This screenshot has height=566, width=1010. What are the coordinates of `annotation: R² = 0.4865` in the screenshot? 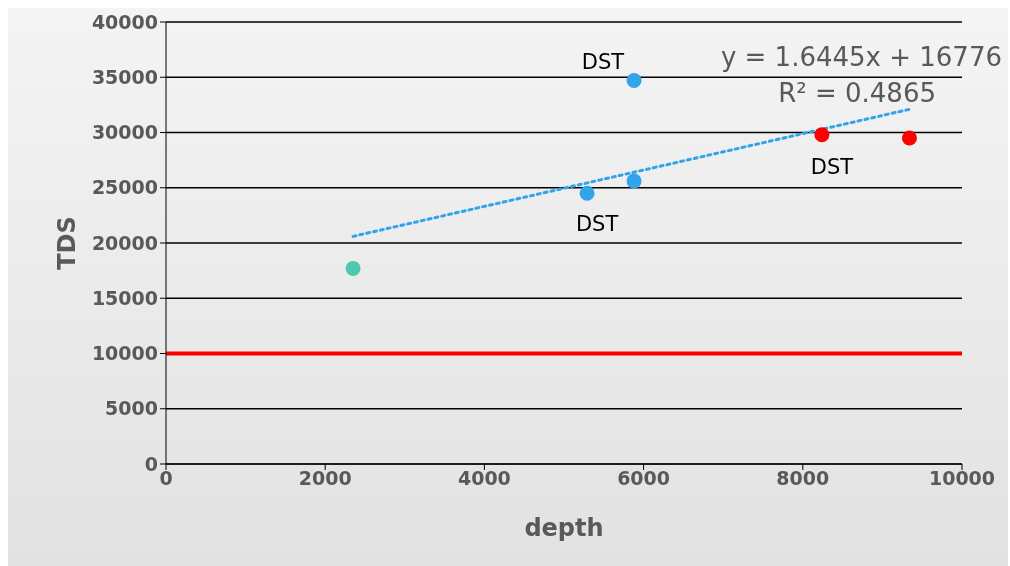 It's located at (857, 93).